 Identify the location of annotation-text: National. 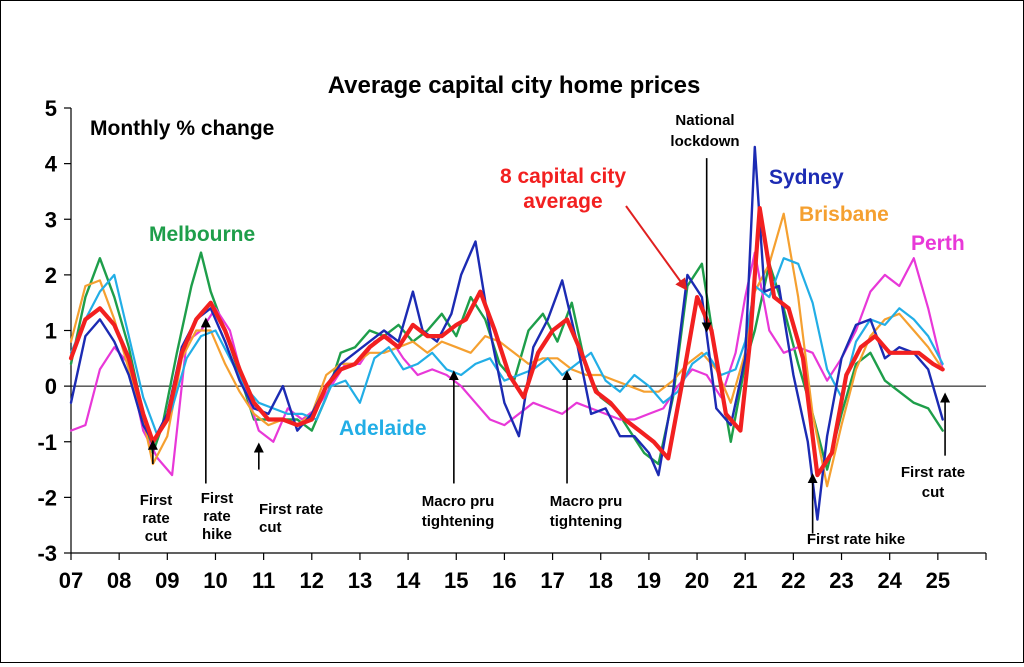
(704, 120).